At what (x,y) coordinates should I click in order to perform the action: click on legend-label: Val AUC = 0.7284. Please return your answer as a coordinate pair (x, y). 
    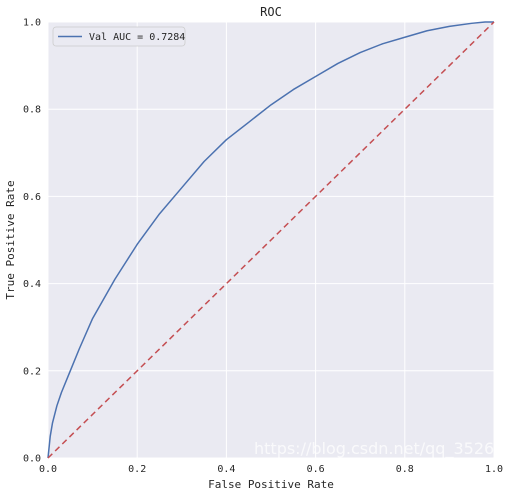
    Looking at the image, I should click on (137, 37).